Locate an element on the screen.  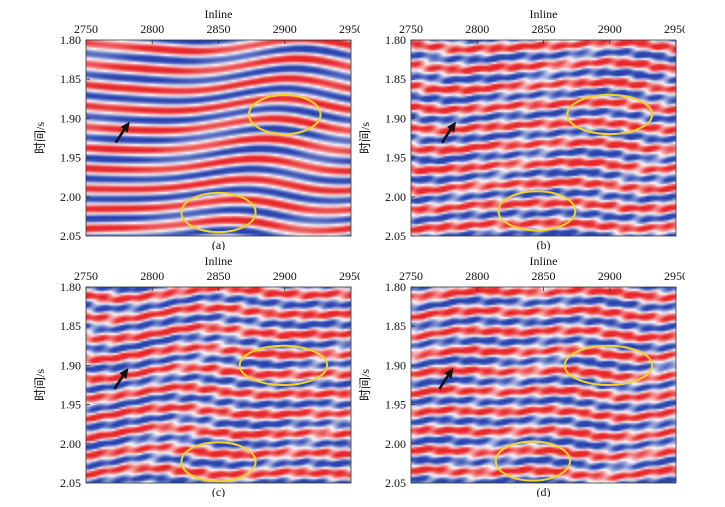
panel-caption: (b) is located at coordinates (544, 244).